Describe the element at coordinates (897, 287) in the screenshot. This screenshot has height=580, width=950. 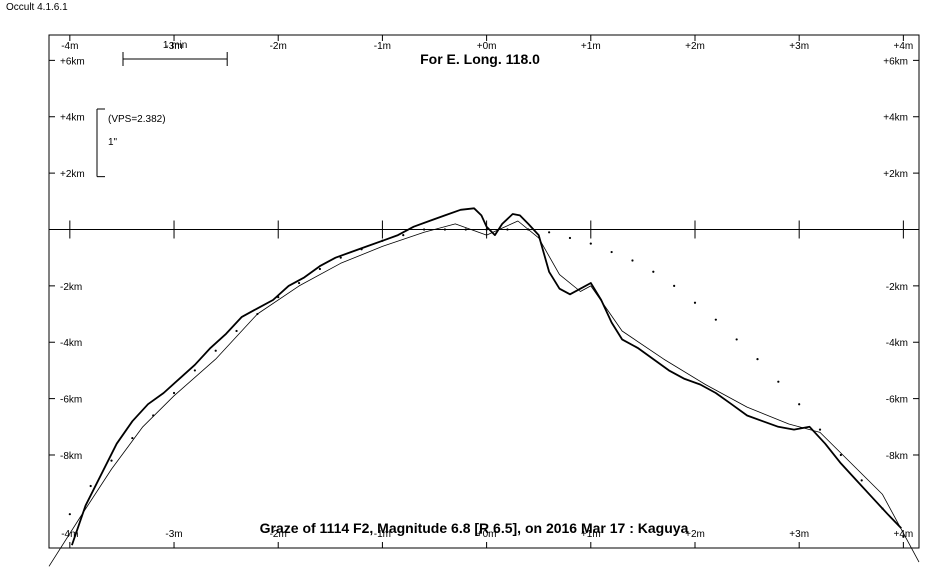
I see `y-tick-label-right: -2km` at that location.